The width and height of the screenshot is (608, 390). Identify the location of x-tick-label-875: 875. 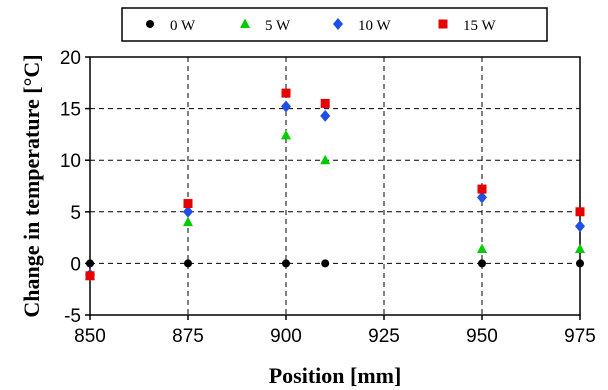
(188, 336).